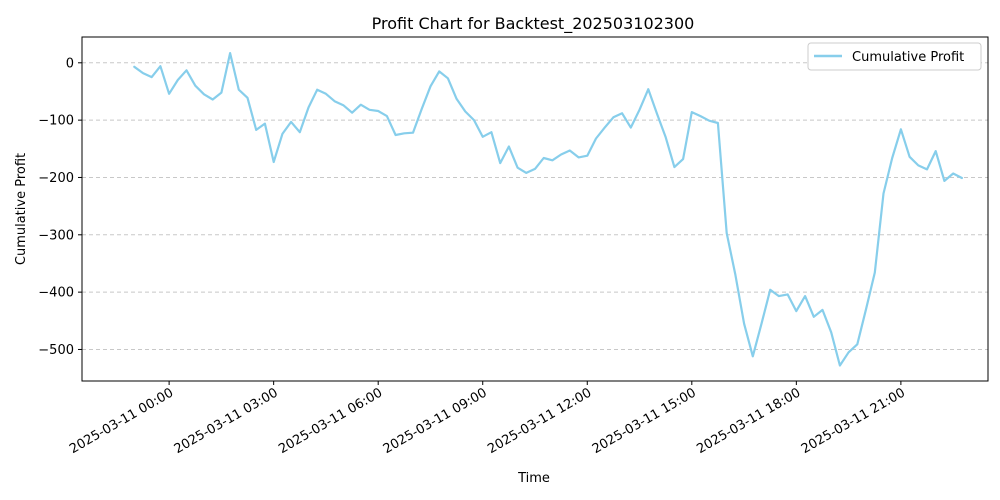  I want to click on y-tick-label: −300, so click(56, 235).